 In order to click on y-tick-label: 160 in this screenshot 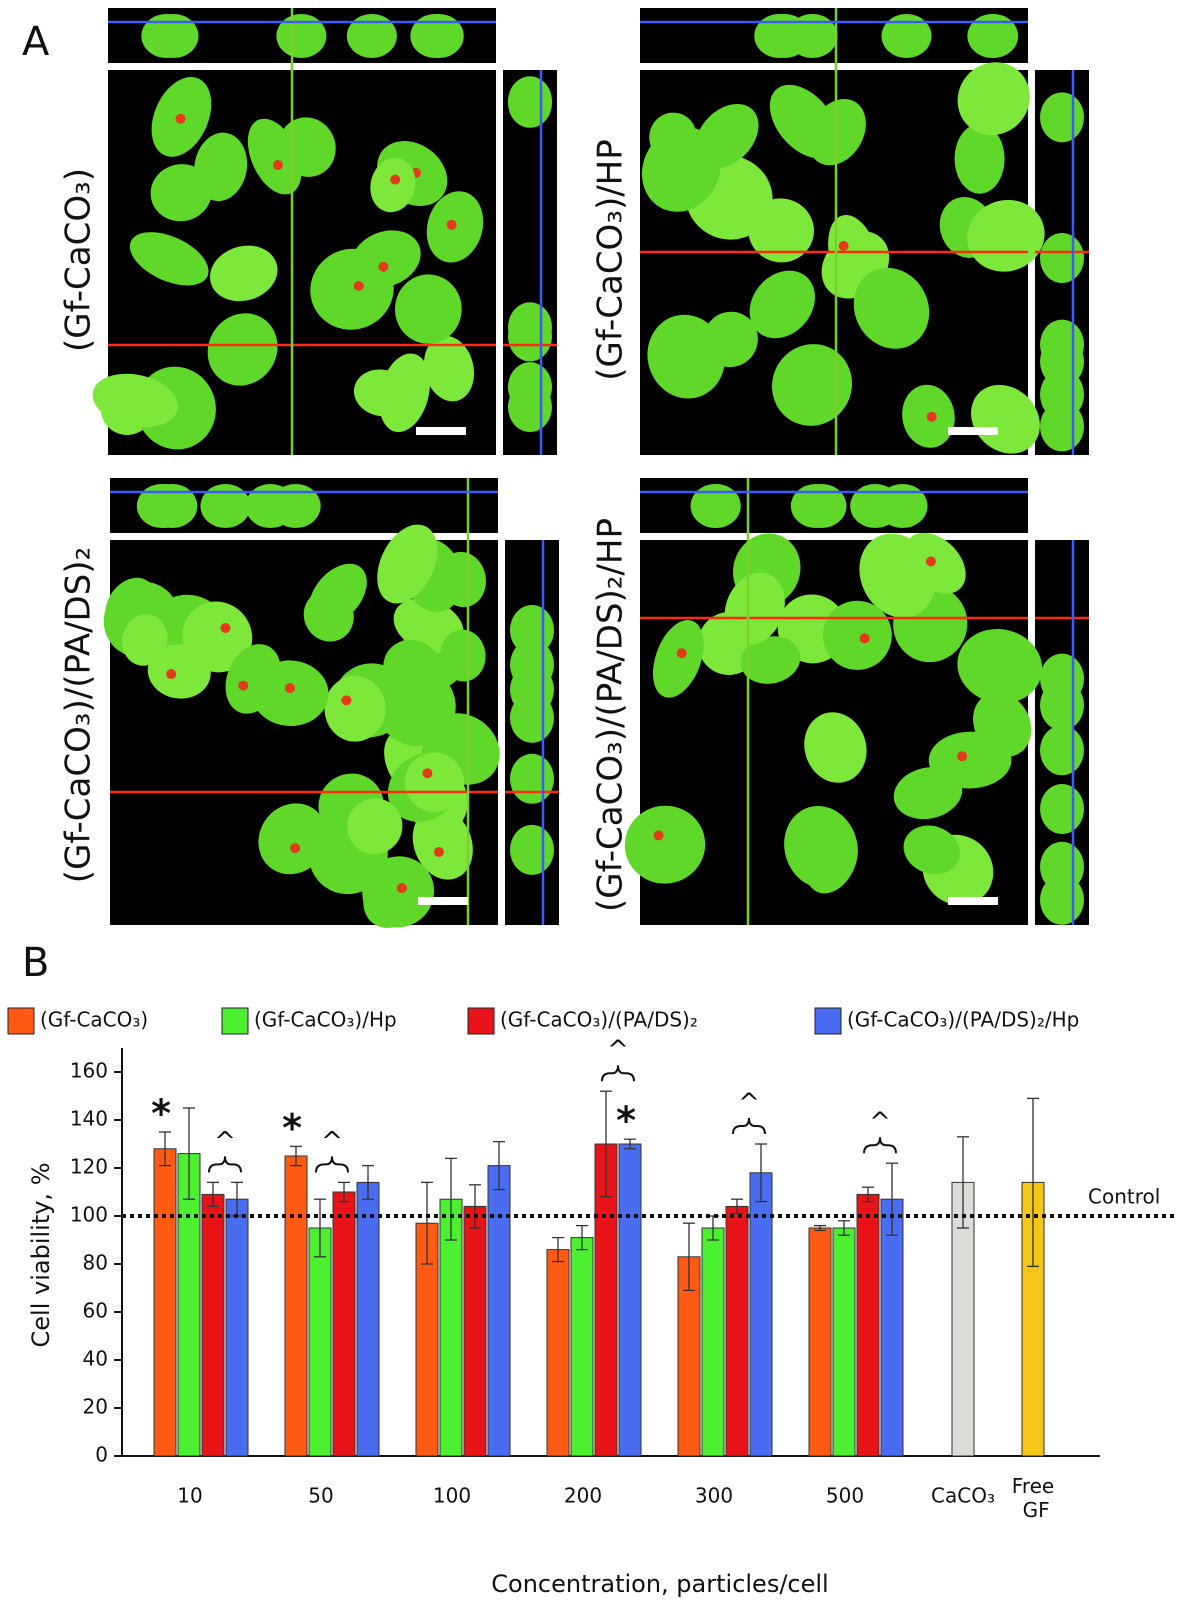, I will do `click(89, 1071)`.